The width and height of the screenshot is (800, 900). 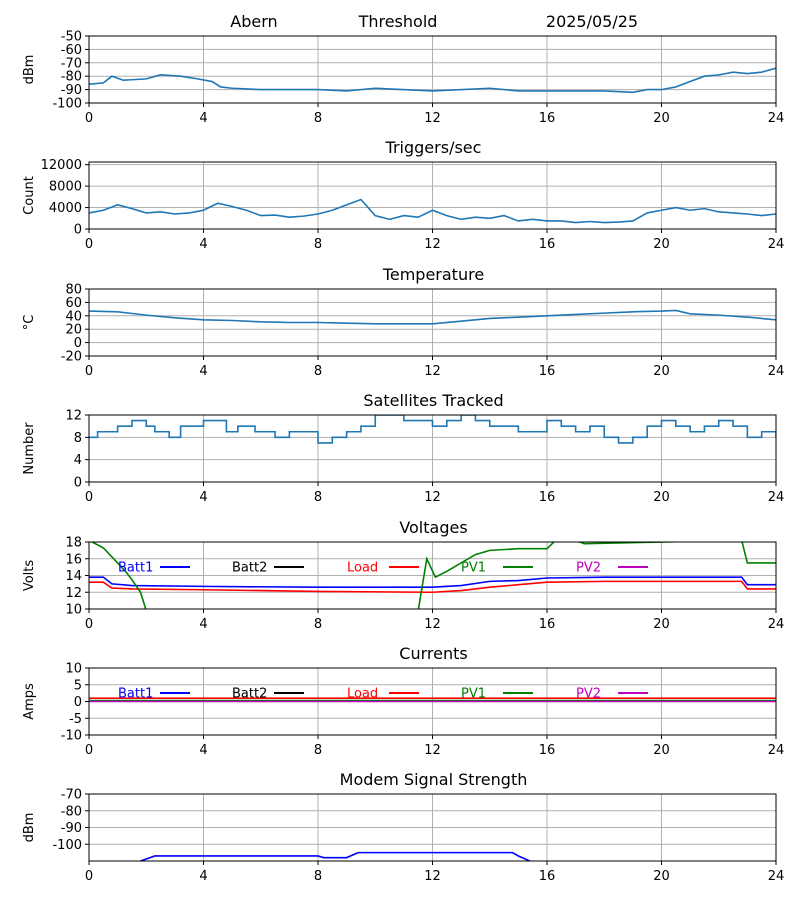 What do you see at coordinates (547, 876) in the screenshot?
I see `modem-xtick-label: 16` at bounding box center [547, 876].